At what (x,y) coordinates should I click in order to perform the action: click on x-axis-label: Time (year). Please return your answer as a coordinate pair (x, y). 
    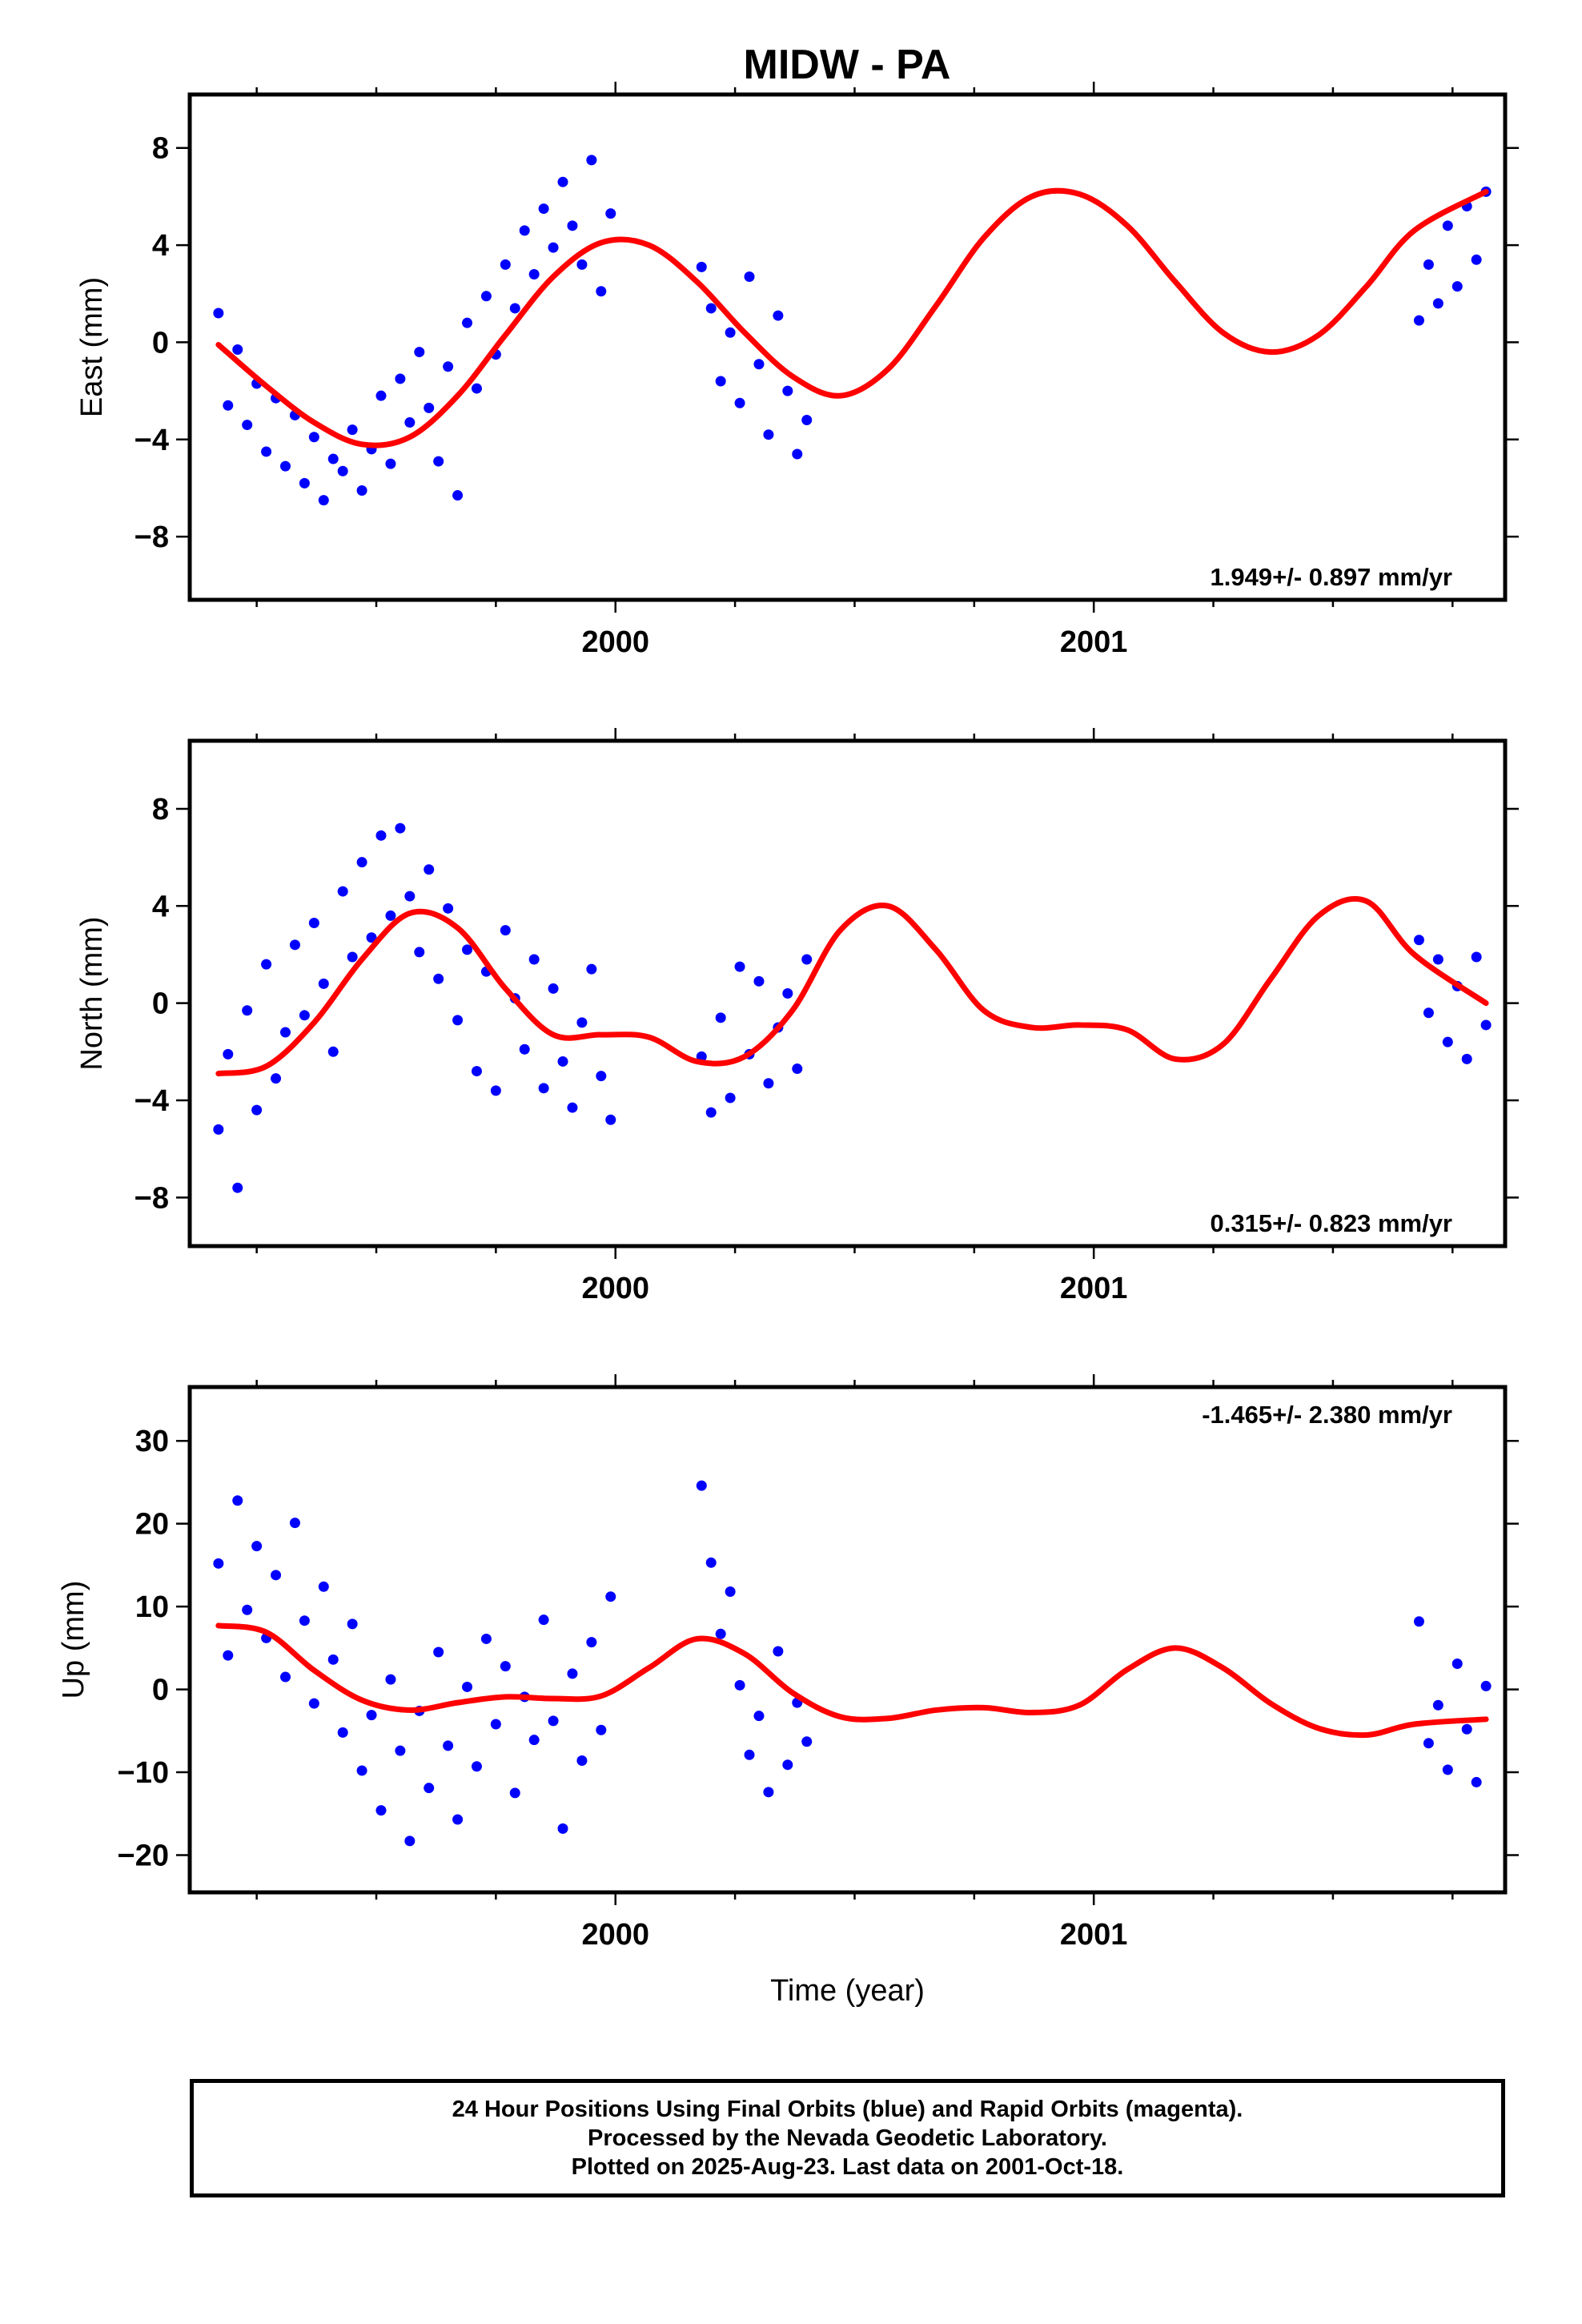
    Looking at the image, I should click on (847, 1991).